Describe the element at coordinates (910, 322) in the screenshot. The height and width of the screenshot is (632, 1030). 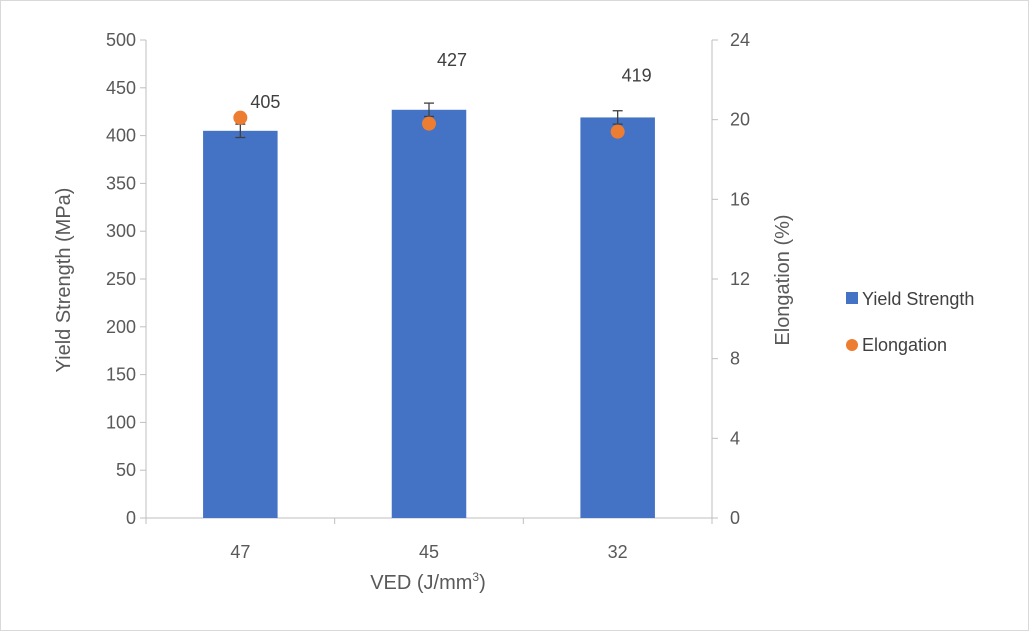
I see `legend: Yield Strength Elongation` at that location.